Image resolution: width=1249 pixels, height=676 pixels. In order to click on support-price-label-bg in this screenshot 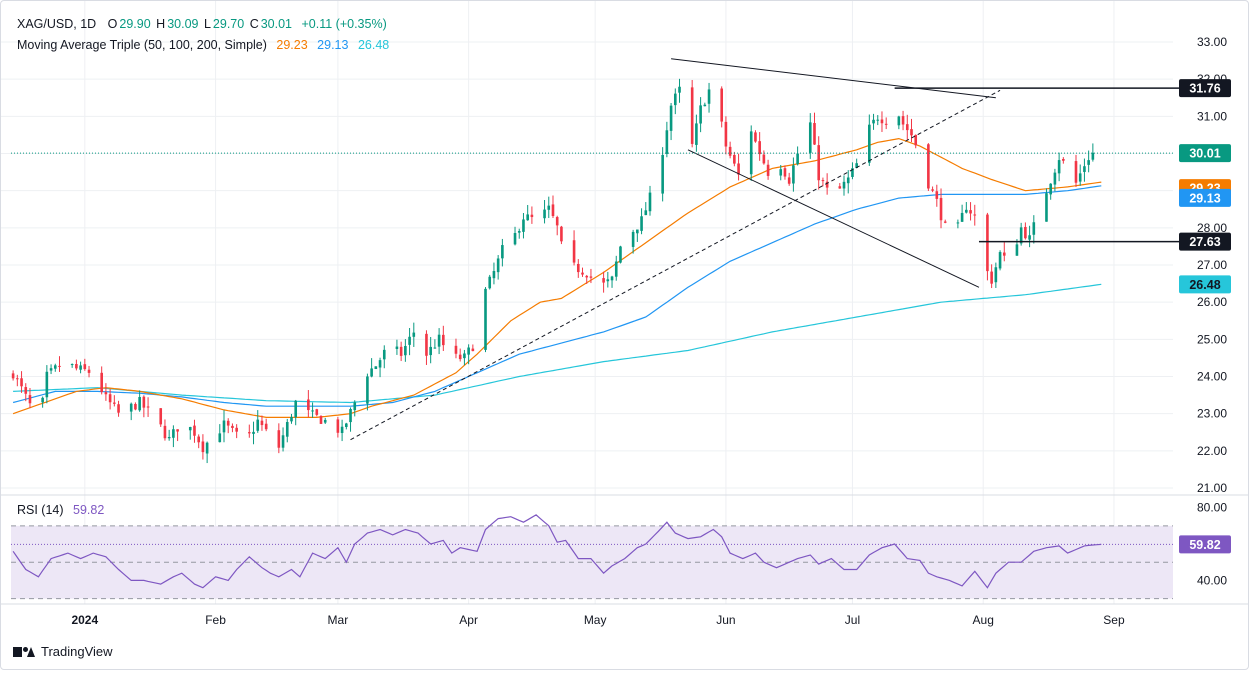, I will do `click(1205, 241)`.